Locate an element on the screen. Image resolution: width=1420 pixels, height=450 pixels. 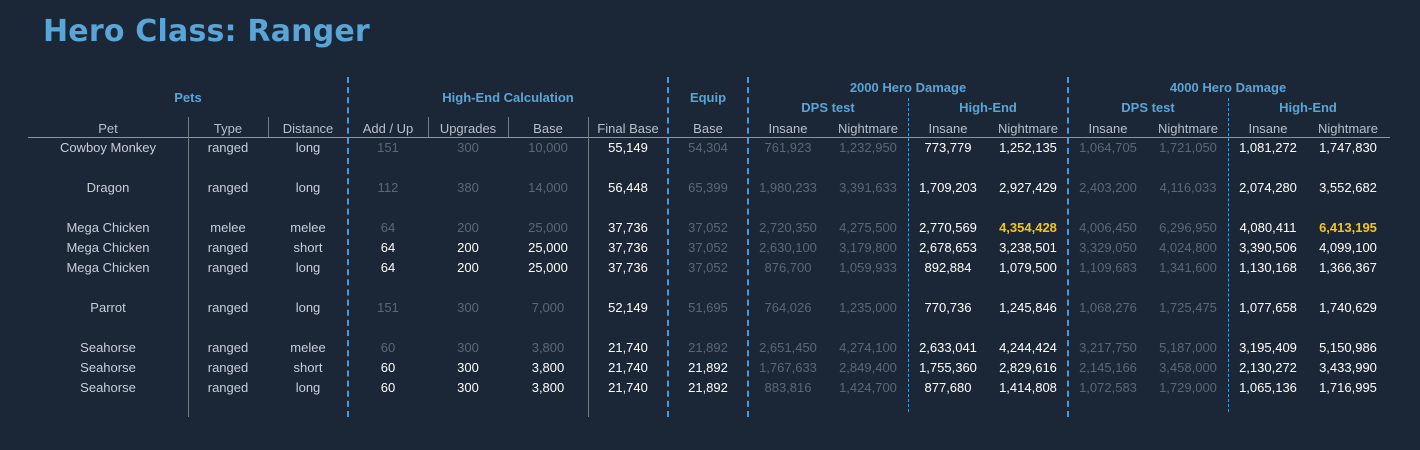
header-underline is located at coordinates (709, 137).